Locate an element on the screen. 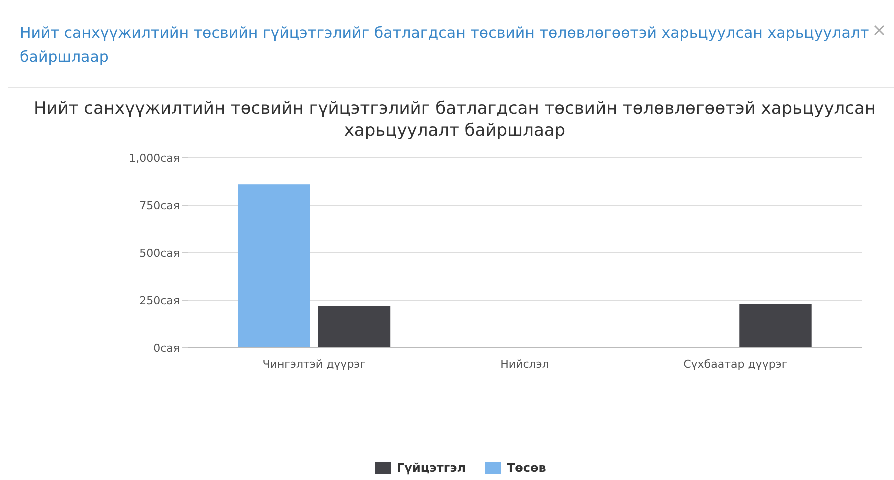  y-tick-label: 250сая is located at coordinates (160, 301).